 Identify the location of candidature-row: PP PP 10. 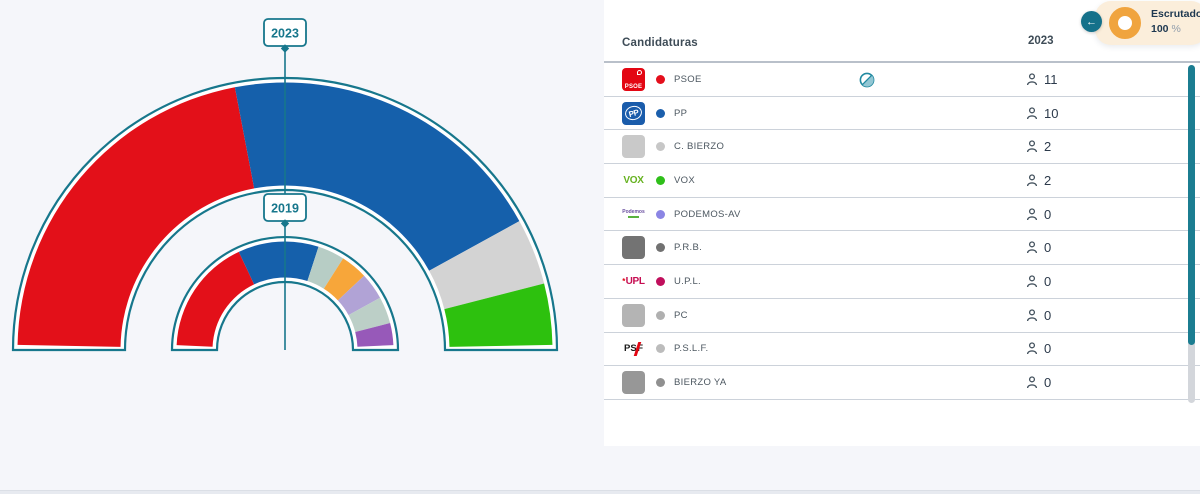
(902, 113).